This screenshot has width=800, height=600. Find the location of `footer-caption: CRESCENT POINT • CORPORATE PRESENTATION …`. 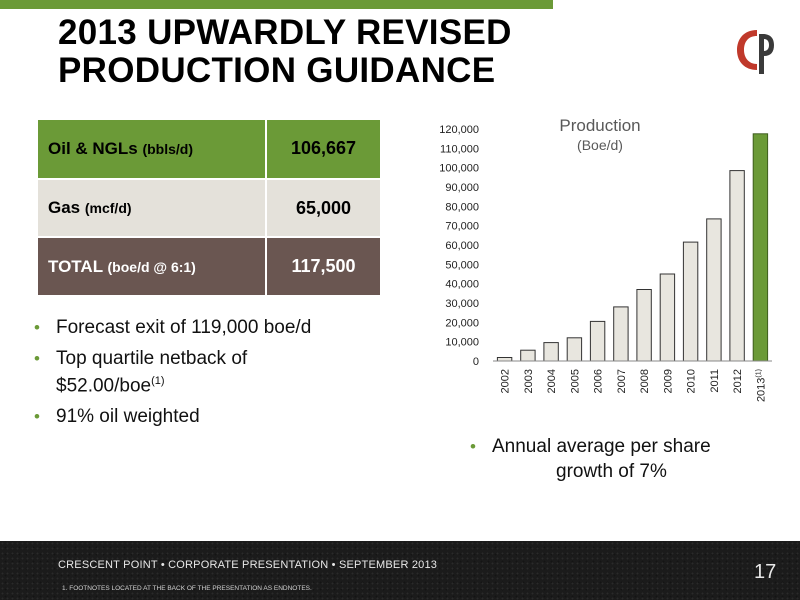

footer-caption: CRESCENT POINT • CORPORATE PRESENTATION … is located at coordinates (248, 565).